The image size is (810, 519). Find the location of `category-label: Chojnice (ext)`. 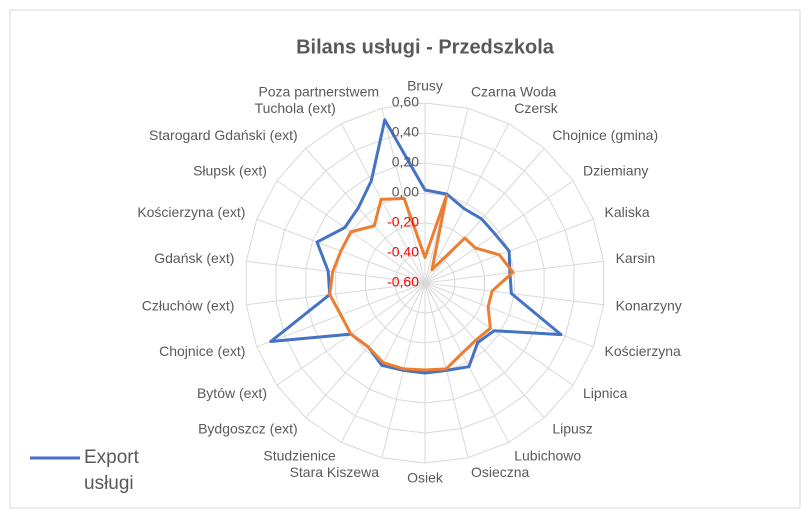

category-label: Chojnice (ext) is located at coordinates (202, 351).